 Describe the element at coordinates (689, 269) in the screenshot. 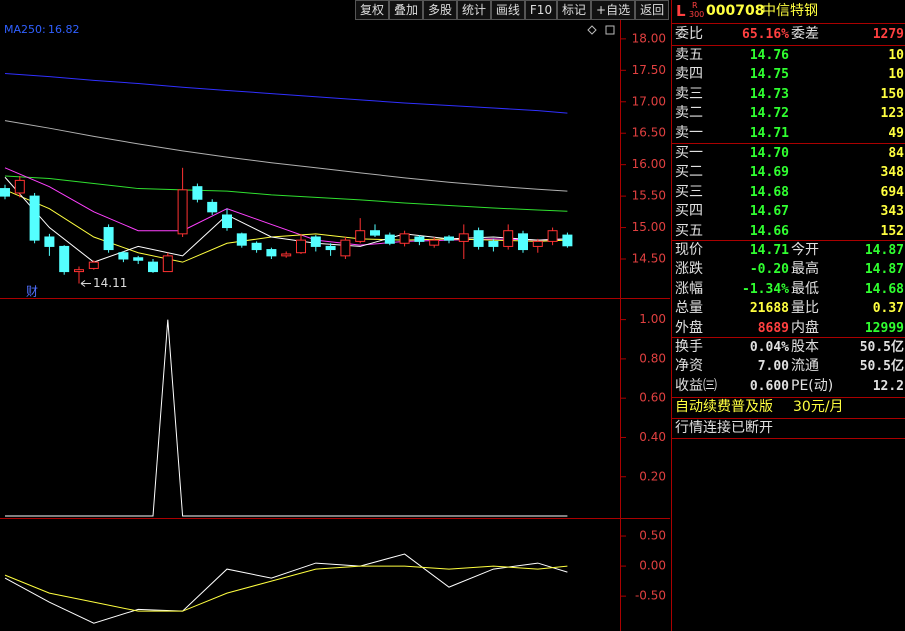

I see `field-label: 涨跌` at that location.